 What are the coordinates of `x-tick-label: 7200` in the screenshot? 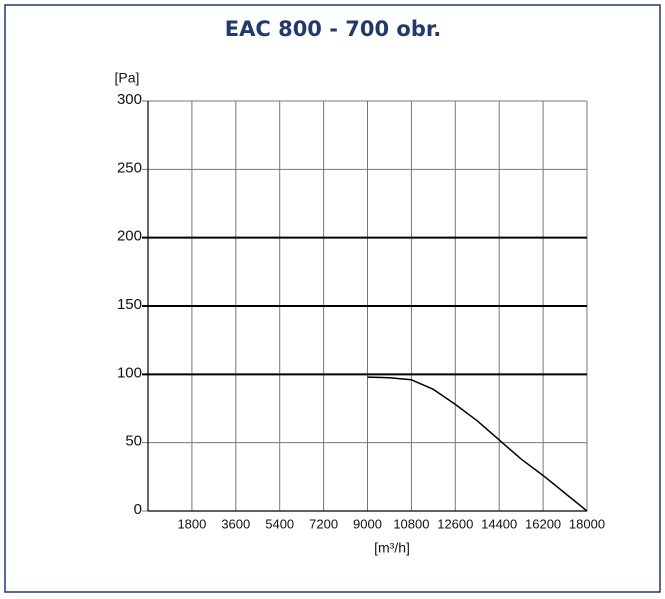 It's located at (323, 523).